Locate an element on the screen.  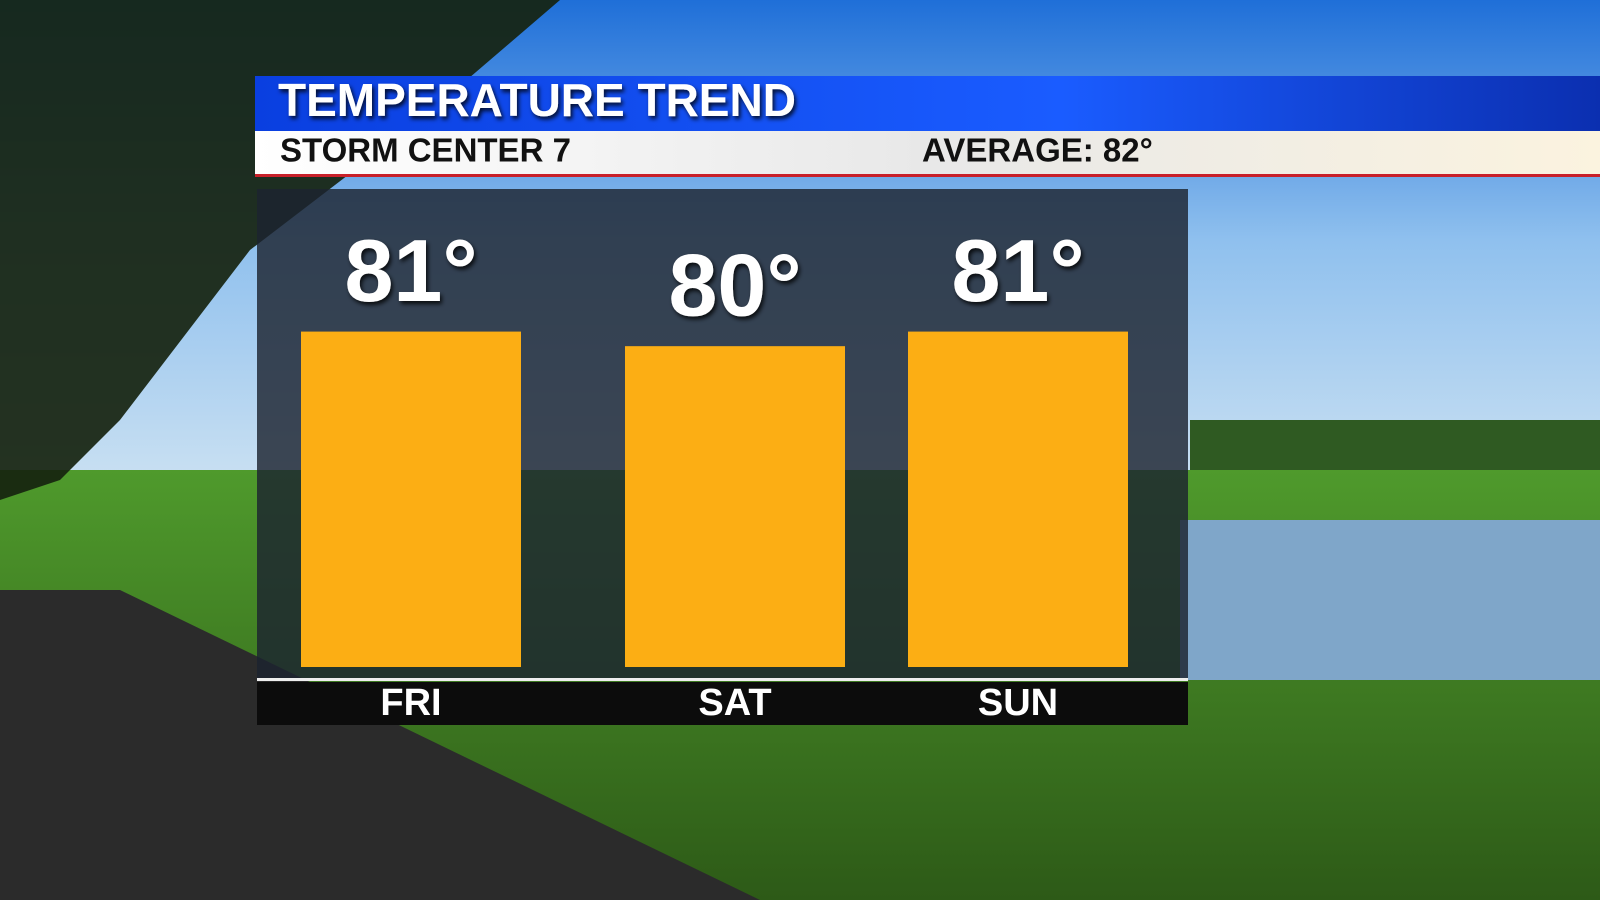
title-banner is located at coordinates (927, 103).